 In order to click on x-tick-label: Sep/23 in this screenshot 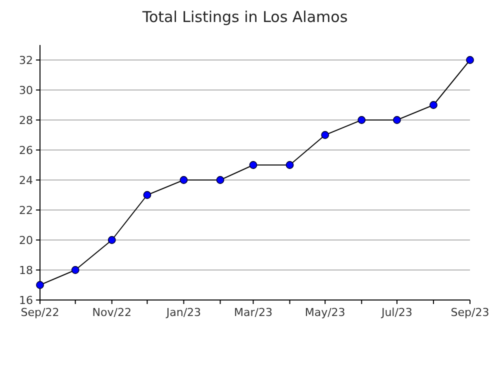, I will do `click(470, 312)`.